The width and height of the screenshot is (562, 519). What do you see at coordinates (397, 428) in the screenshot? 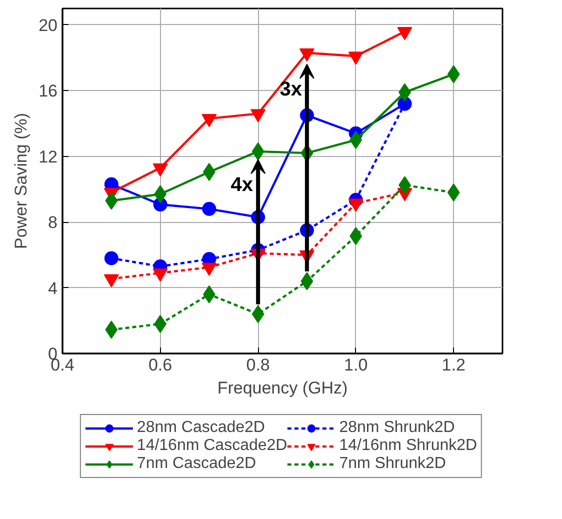
I see `legend-label: 28nm Shrunk2D` at bounding box center [397, 428].